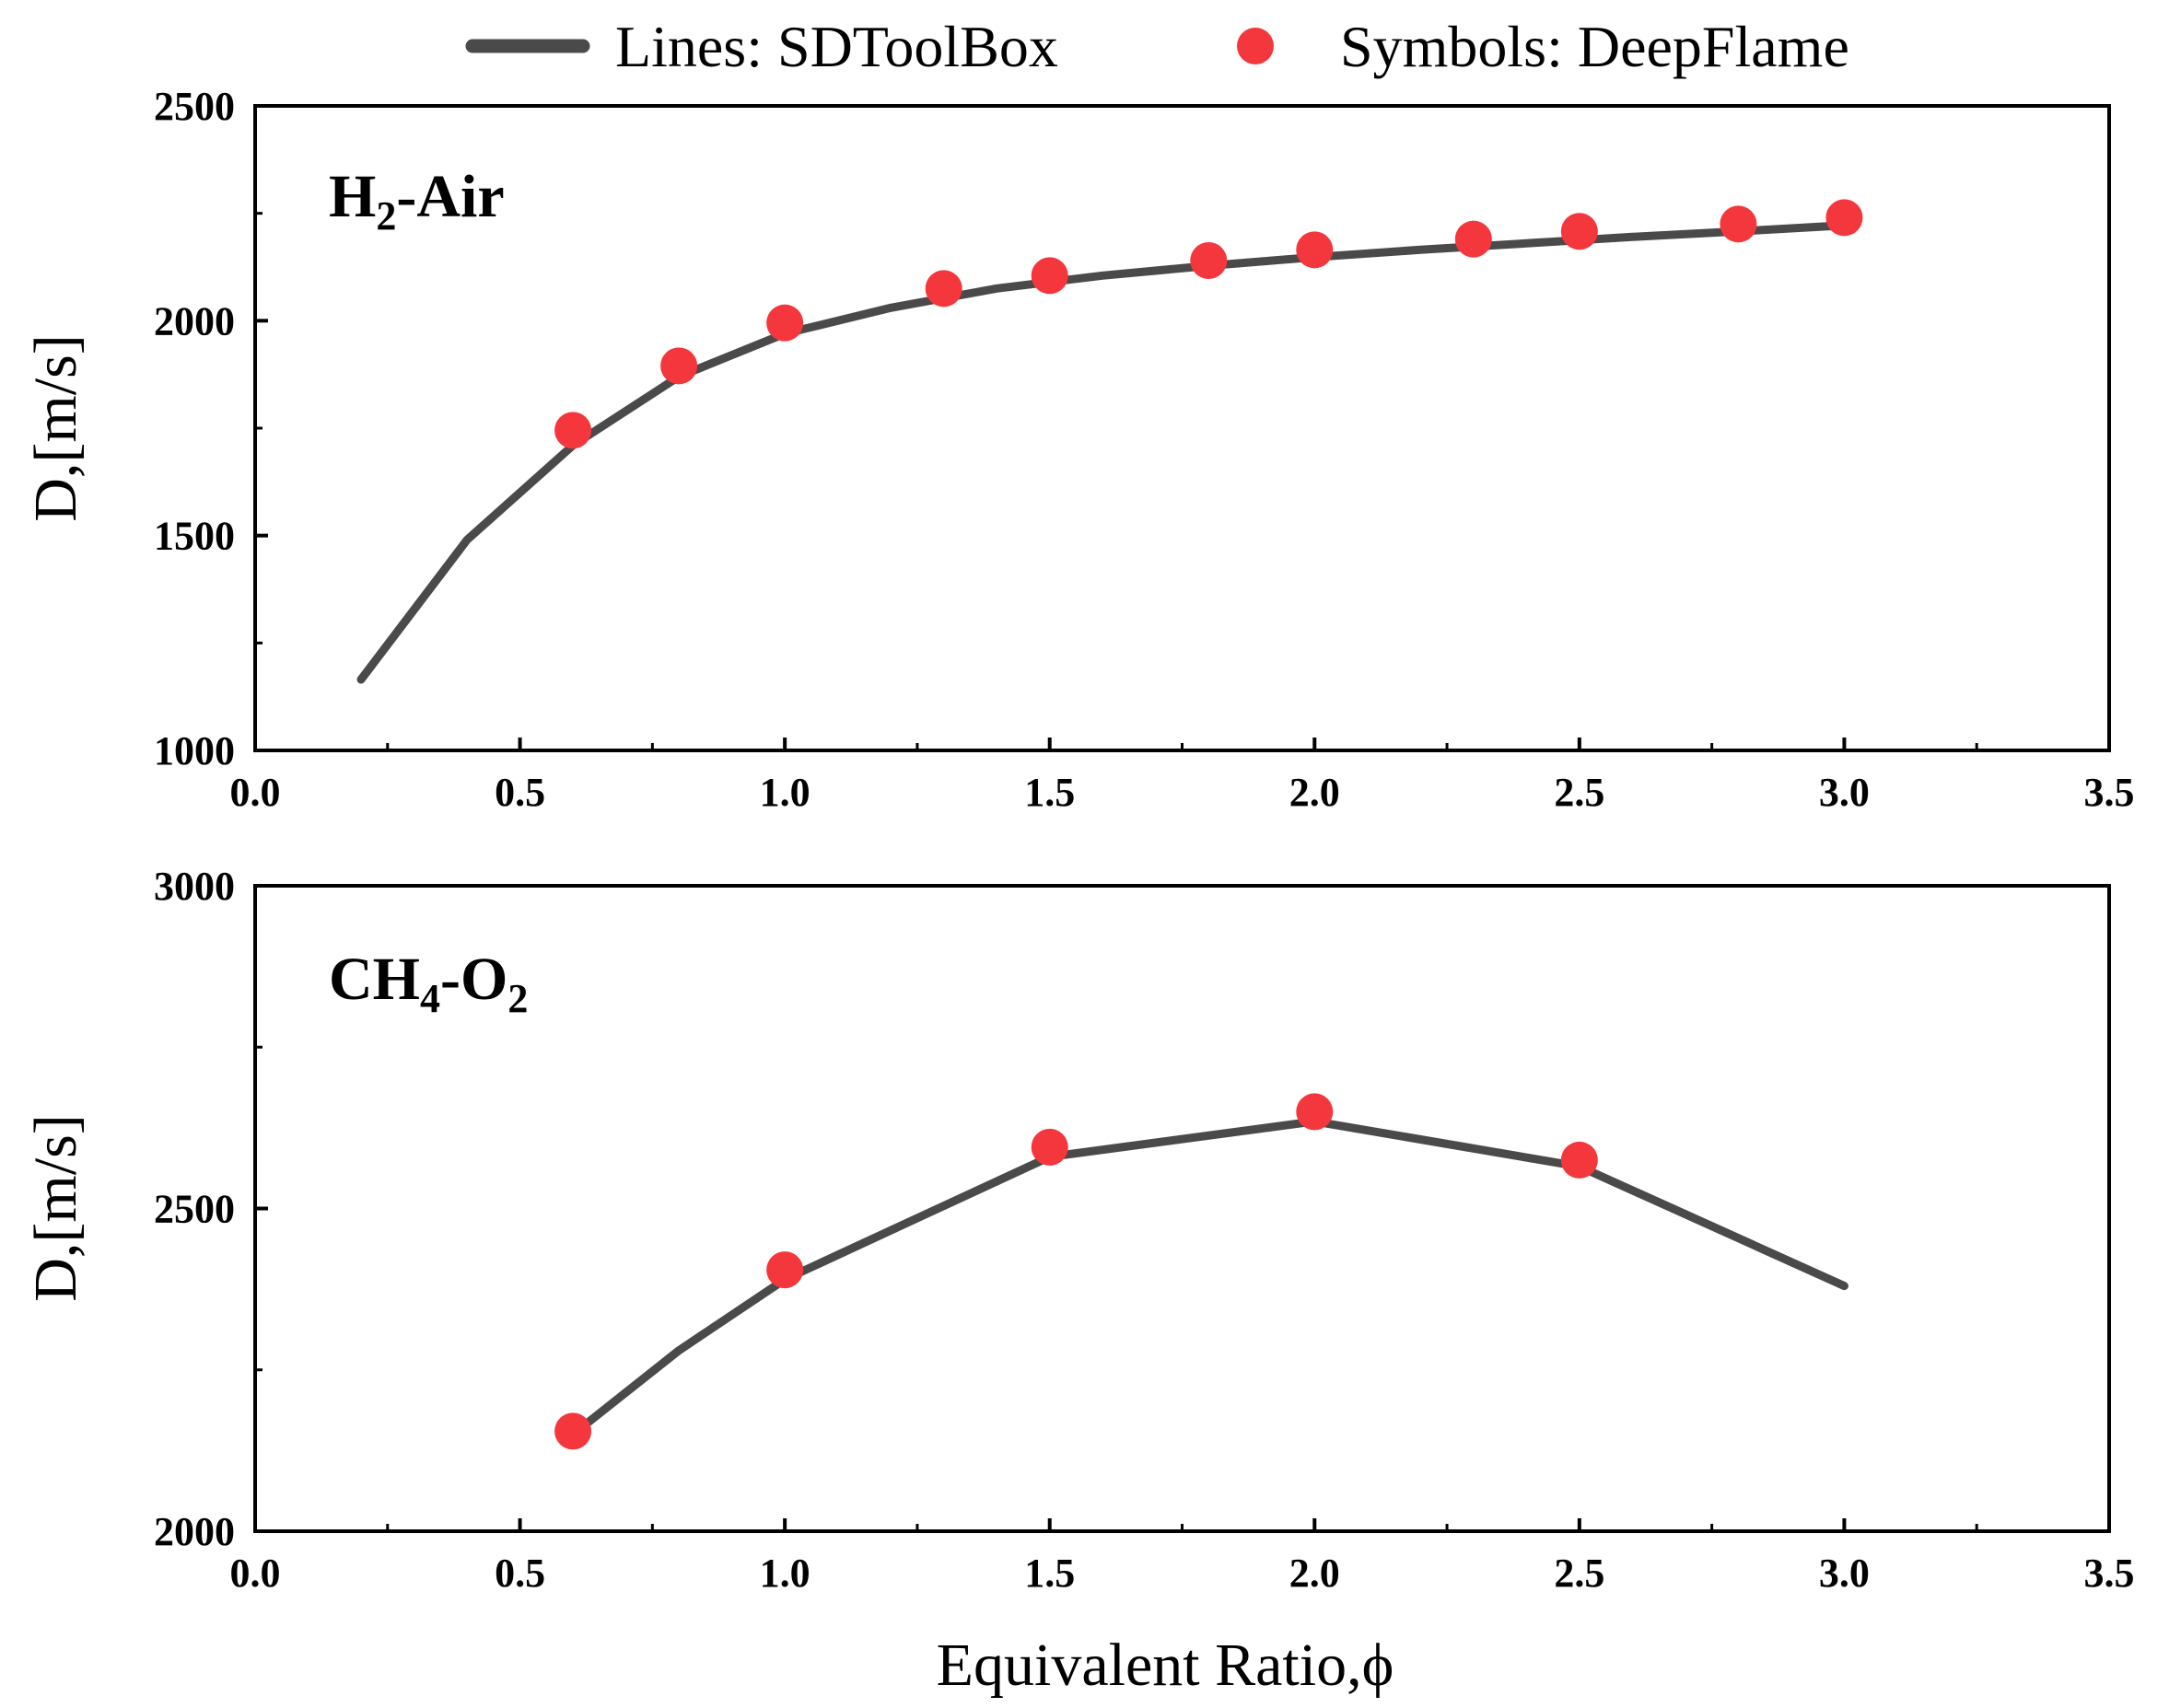  Describe the element at coordinates (836, 47) in the screenshot. I see `legend-line-label: Lines: SDToolBox` at that location.